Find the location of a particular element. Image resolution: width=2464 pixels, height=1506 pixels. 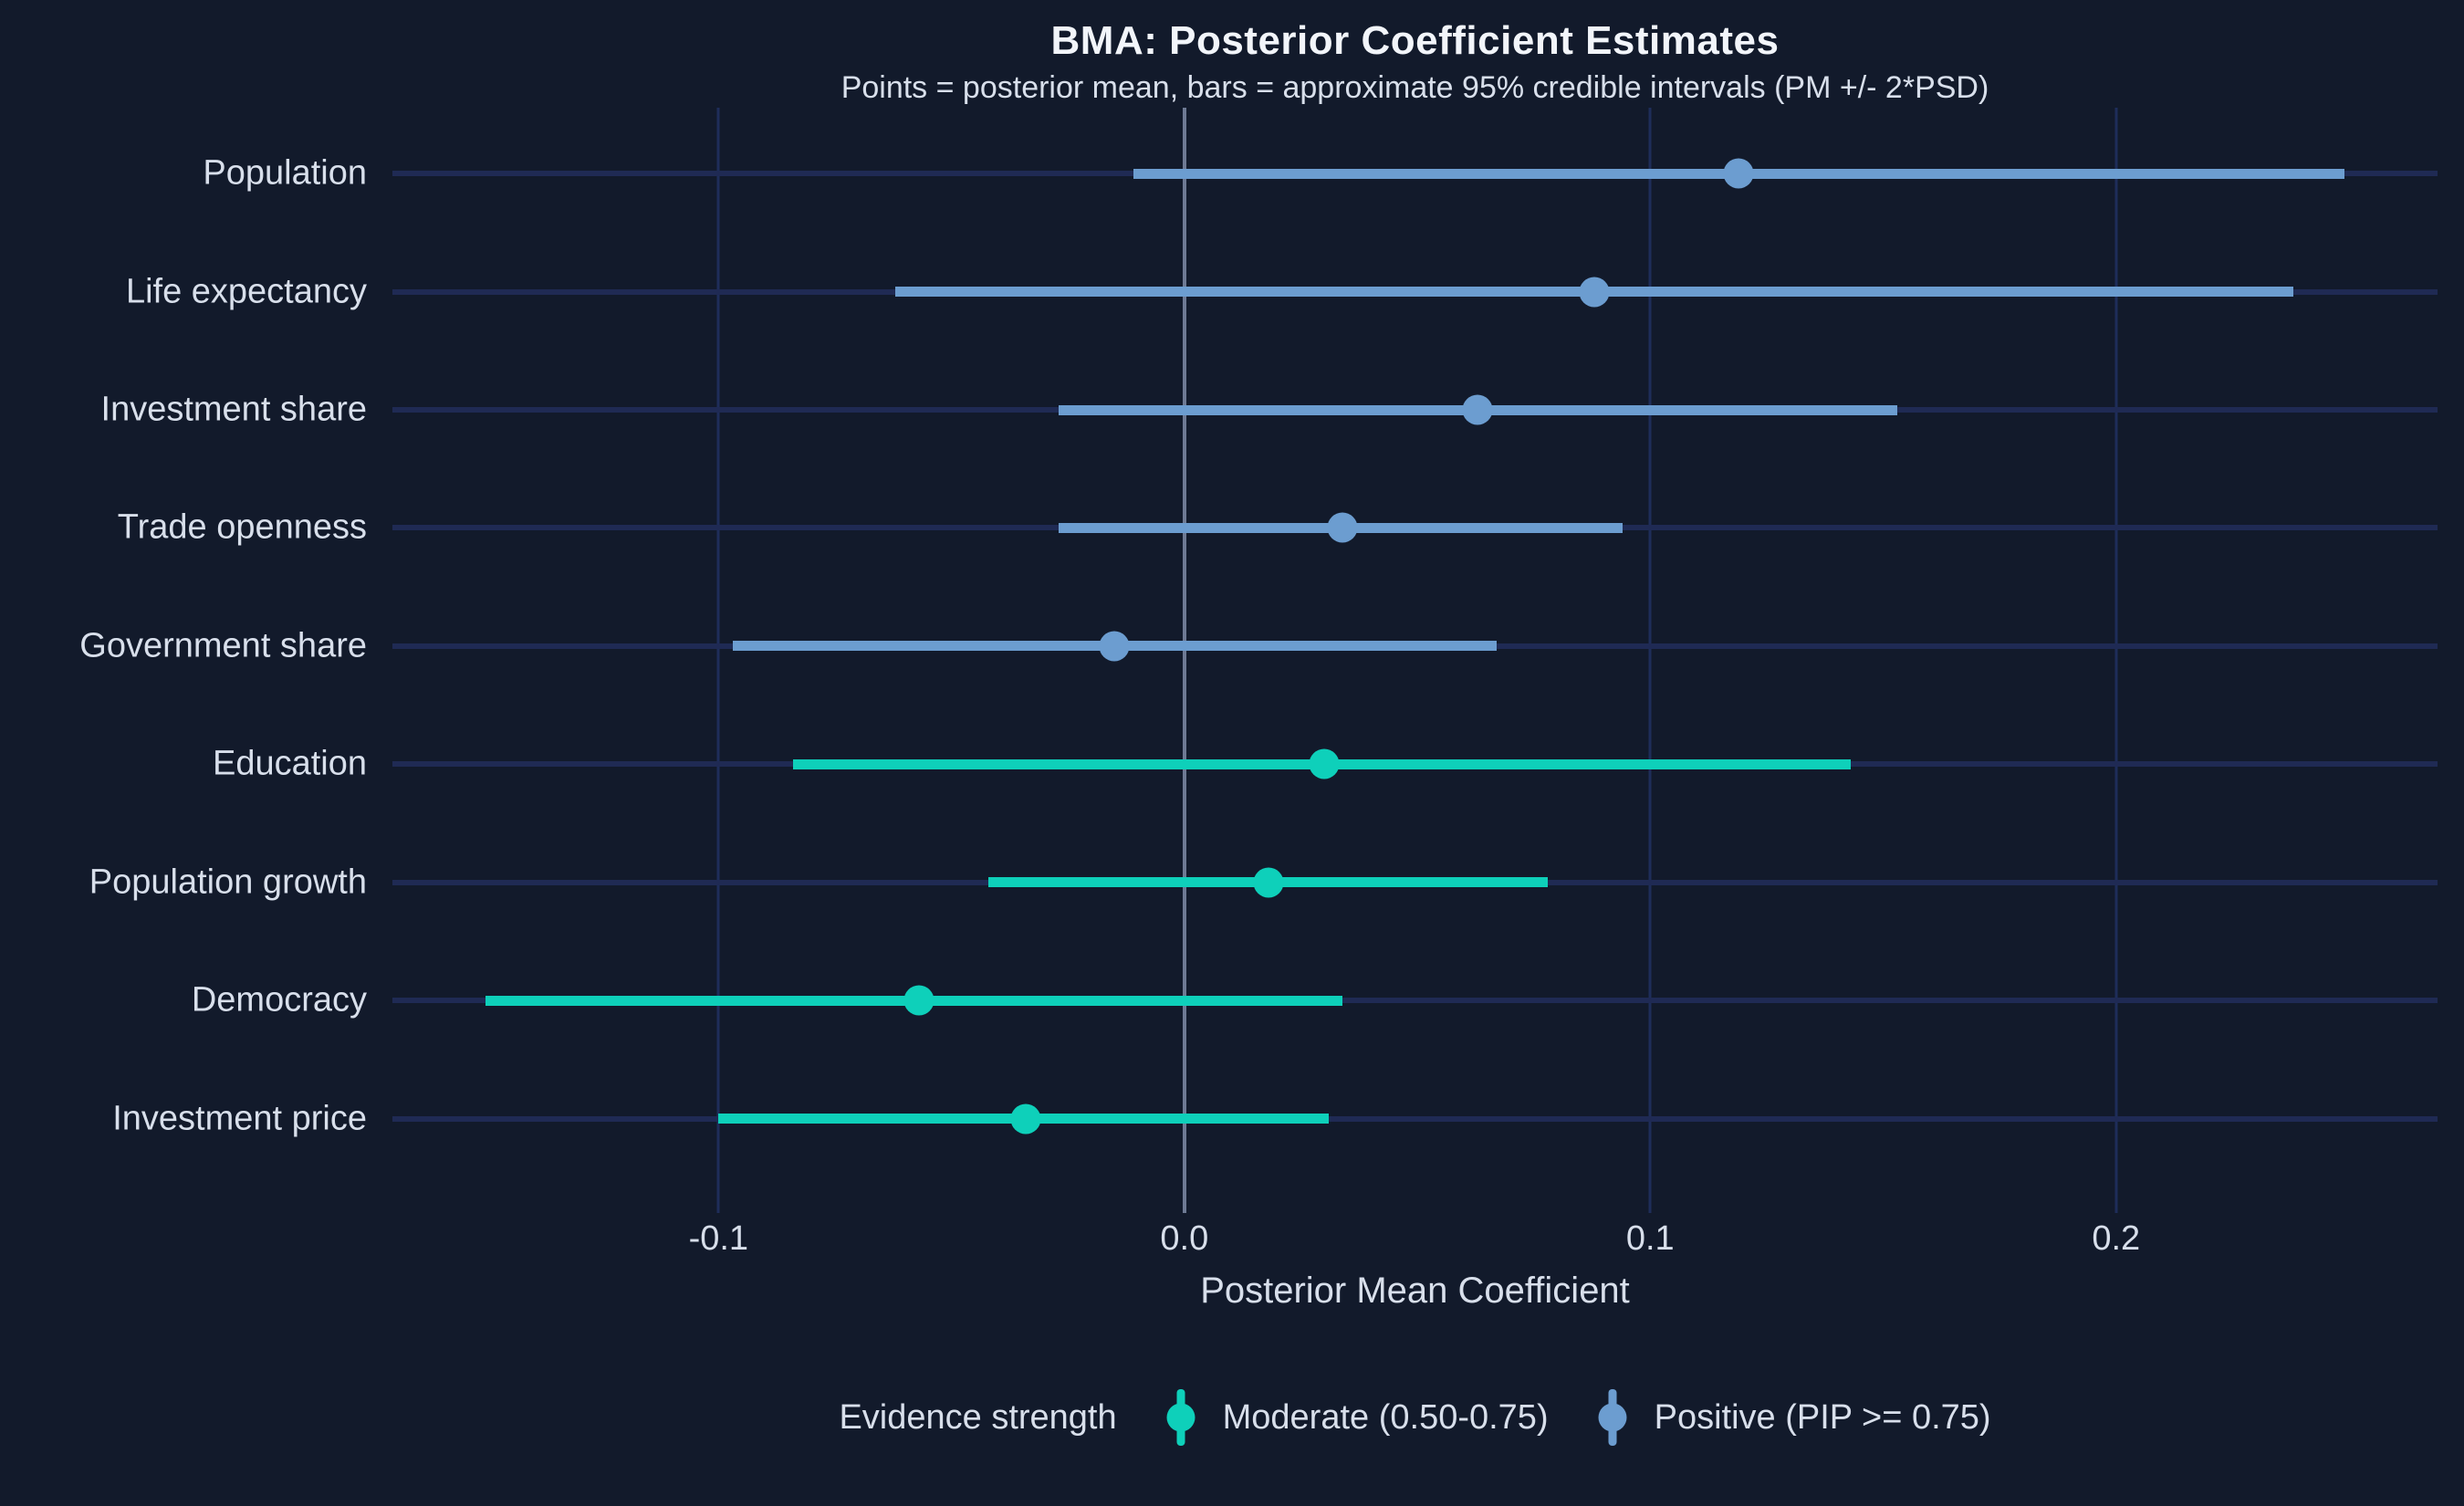

y-axis-label: Democracy is located at coordinates (279, 1000).